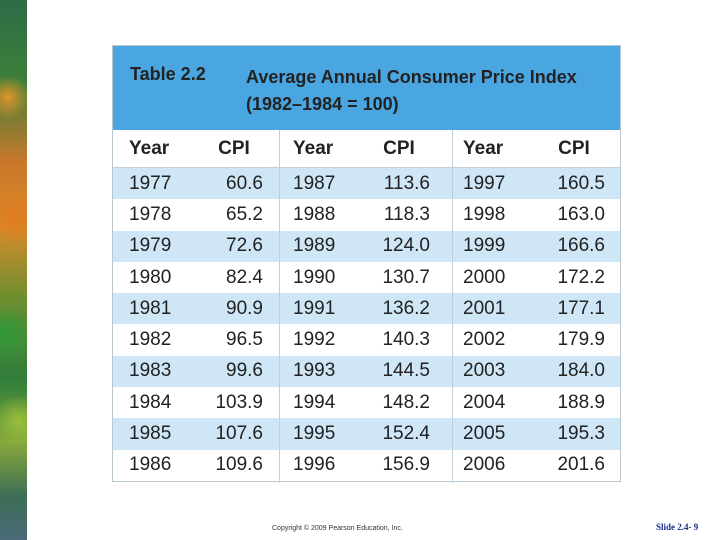 This screenshot has height=540, width=720. What do you see at coordinates (314, 465) in the screenshot?
I see `year-cell: 1996` at bounding box center [314, 465].